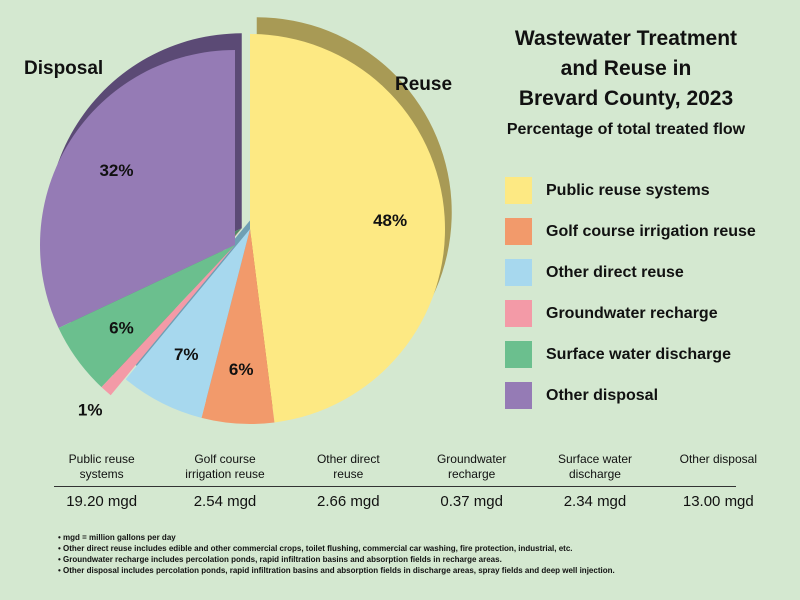  Describe the element at coordinates (395, 486) in the screenshot. I see `flow-table-divider` at that location.